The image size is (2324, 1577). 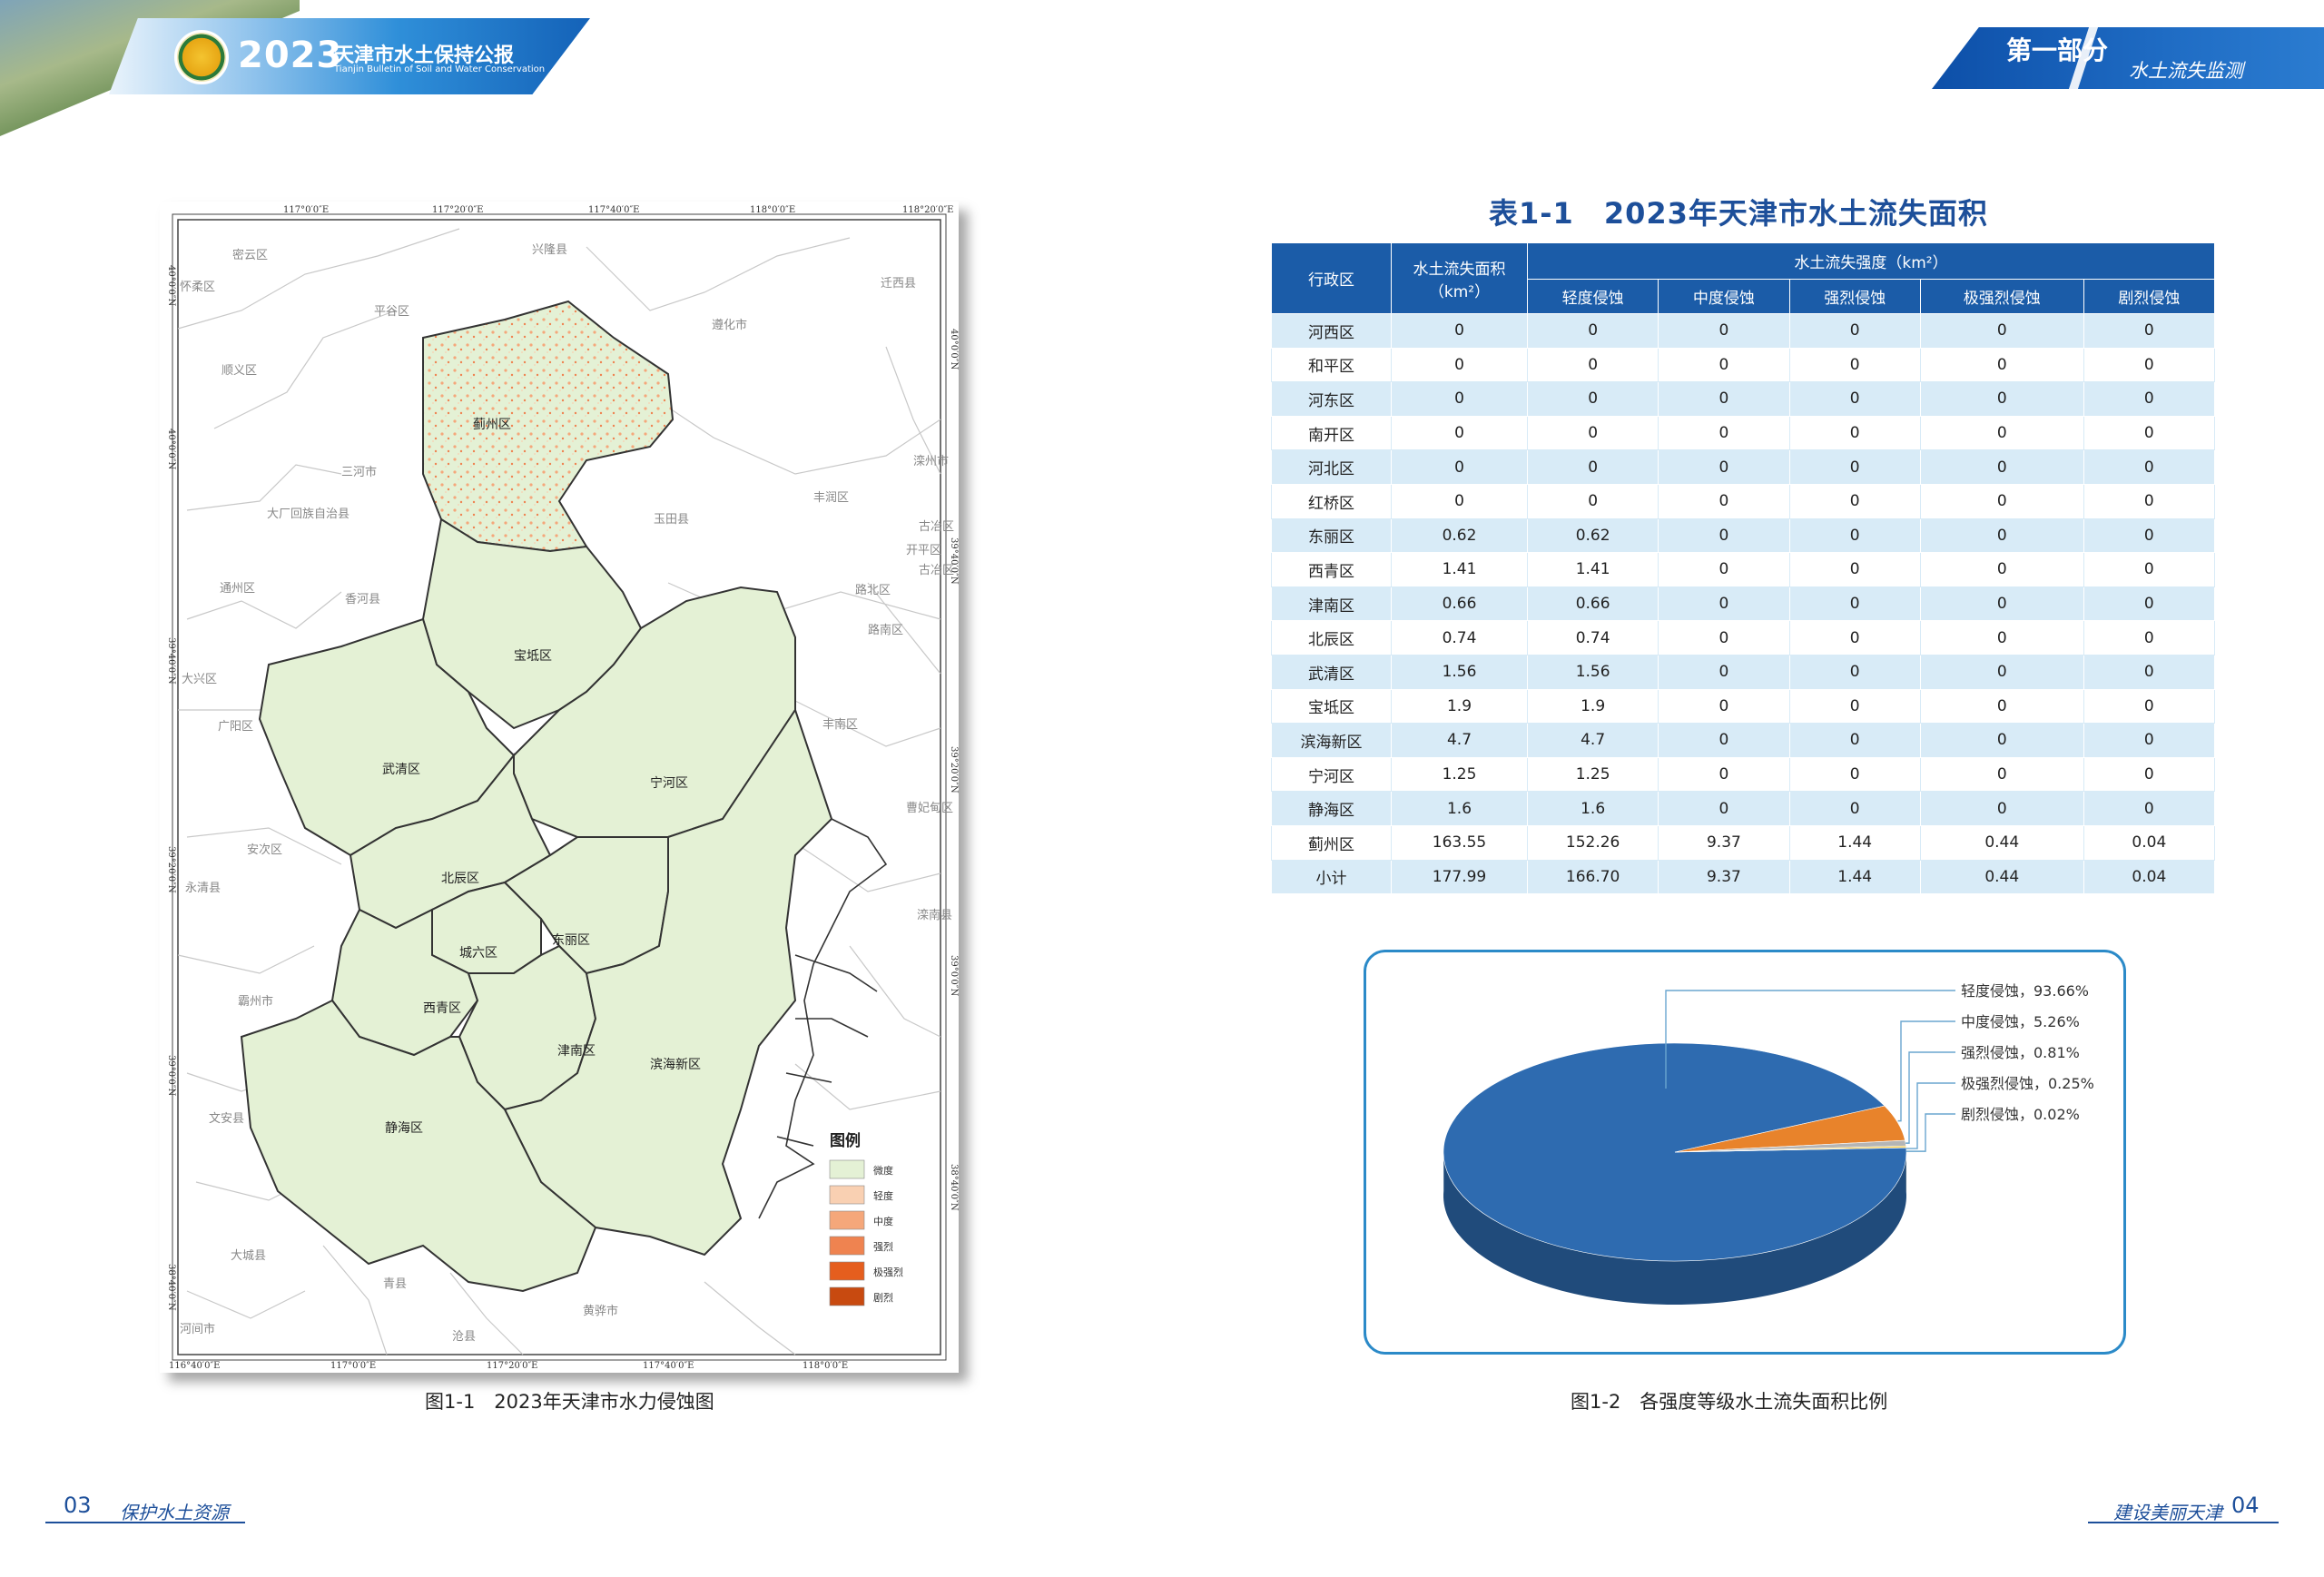 I want to click on table-row: 静海区 1.6 1.6 0 0 0 0, so click(x=1743, y=808).